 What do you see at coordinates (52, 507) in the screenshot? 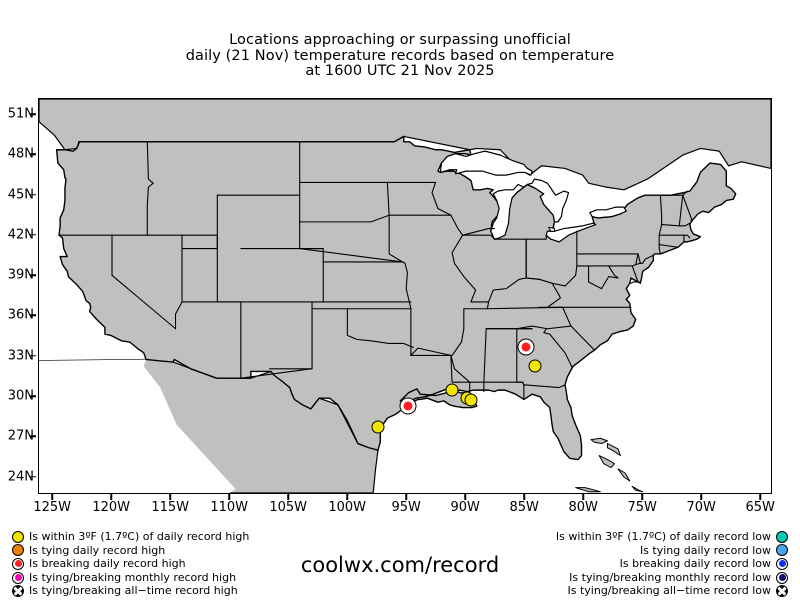
I see `longitude-tick-label: 125W` at bounding box center [52, 507].